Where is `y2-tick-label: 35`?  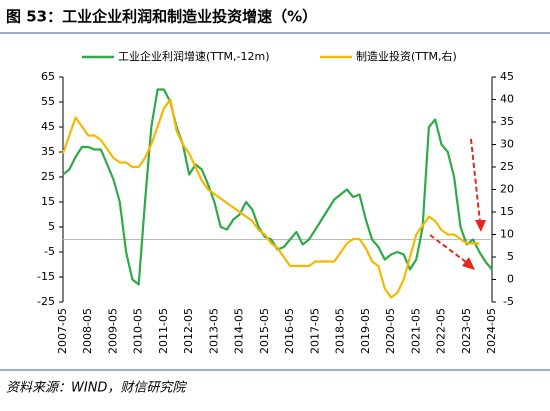 y2-tick-label: 35 is located at coordinates (507, 121).